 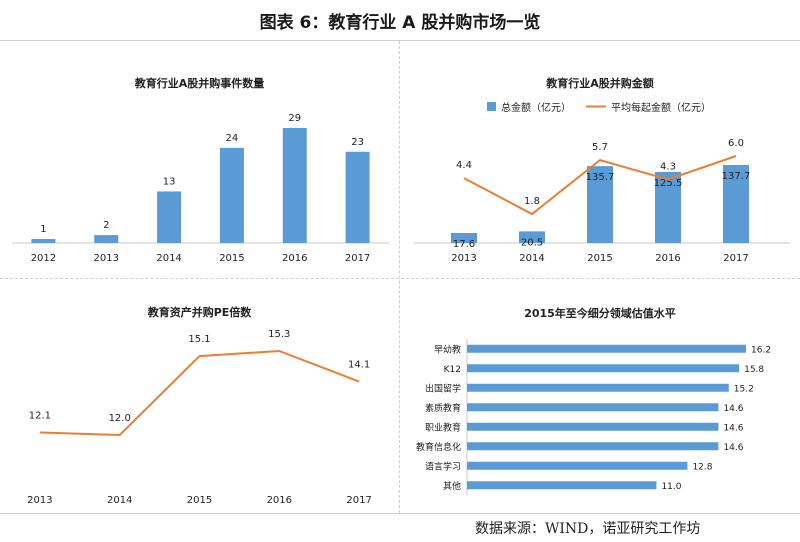 I want to click on events-x-tick: 2012, so click(x=43, y=258).